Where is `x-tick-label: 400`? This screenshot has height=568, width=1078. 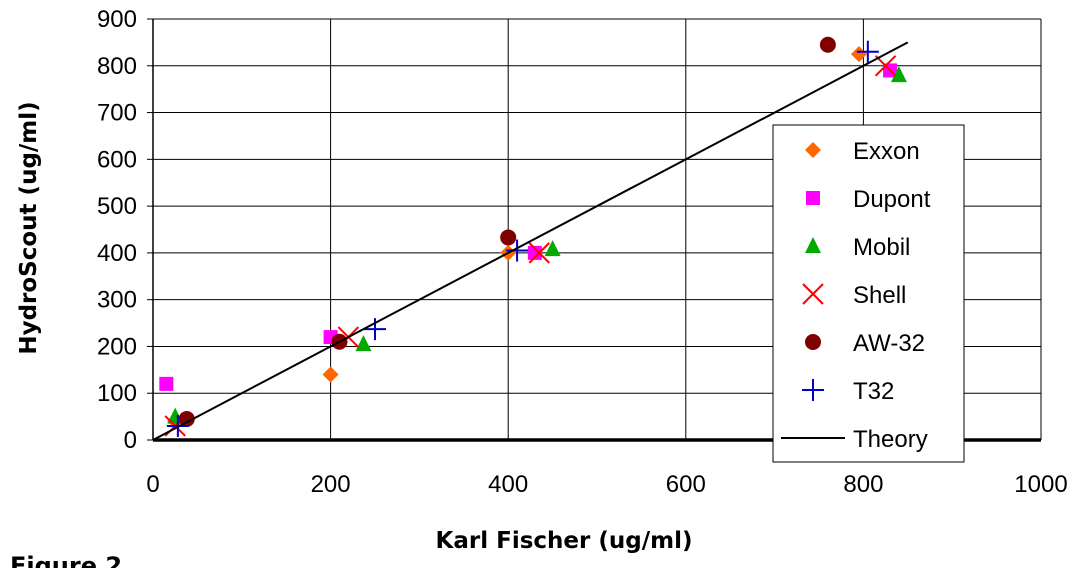 x-tick-label: 400 is located at coordinates (508, 484).